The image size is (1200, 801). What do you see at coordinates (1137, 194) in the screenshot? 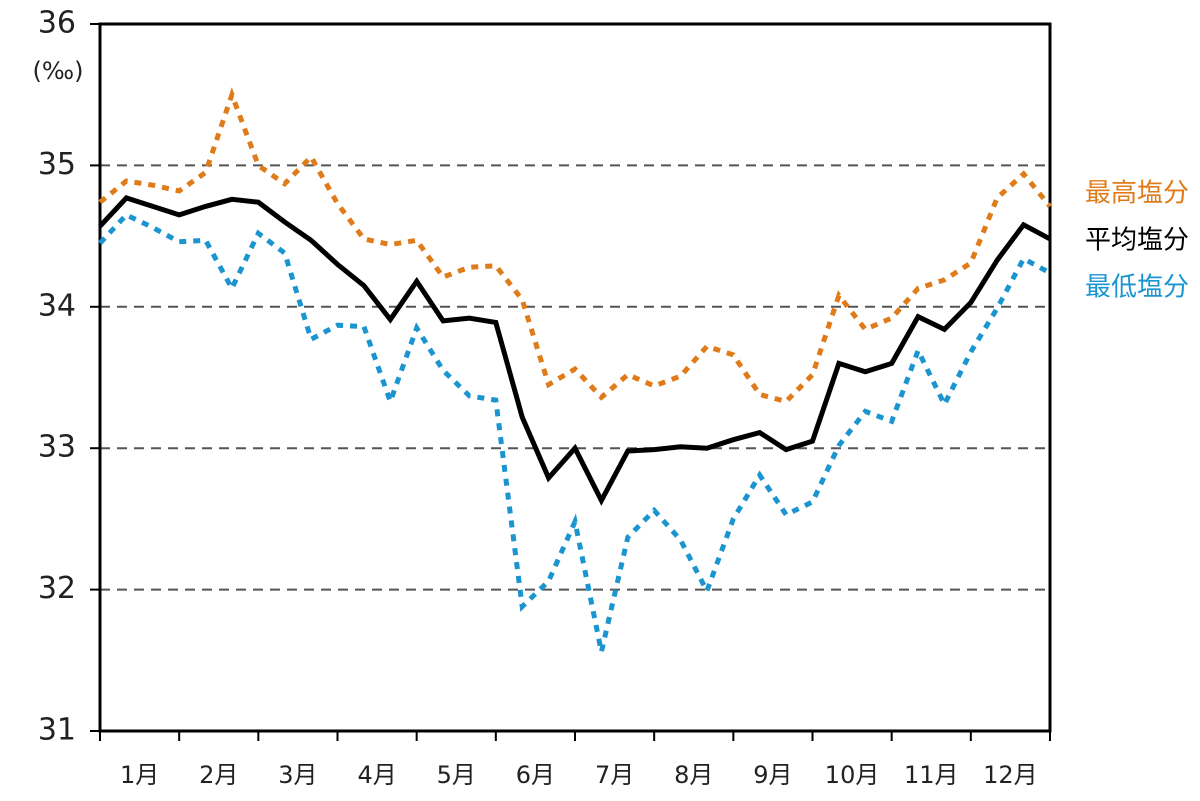
I see `legend-label: 最高塩分` at bounding box center [1137, 194].